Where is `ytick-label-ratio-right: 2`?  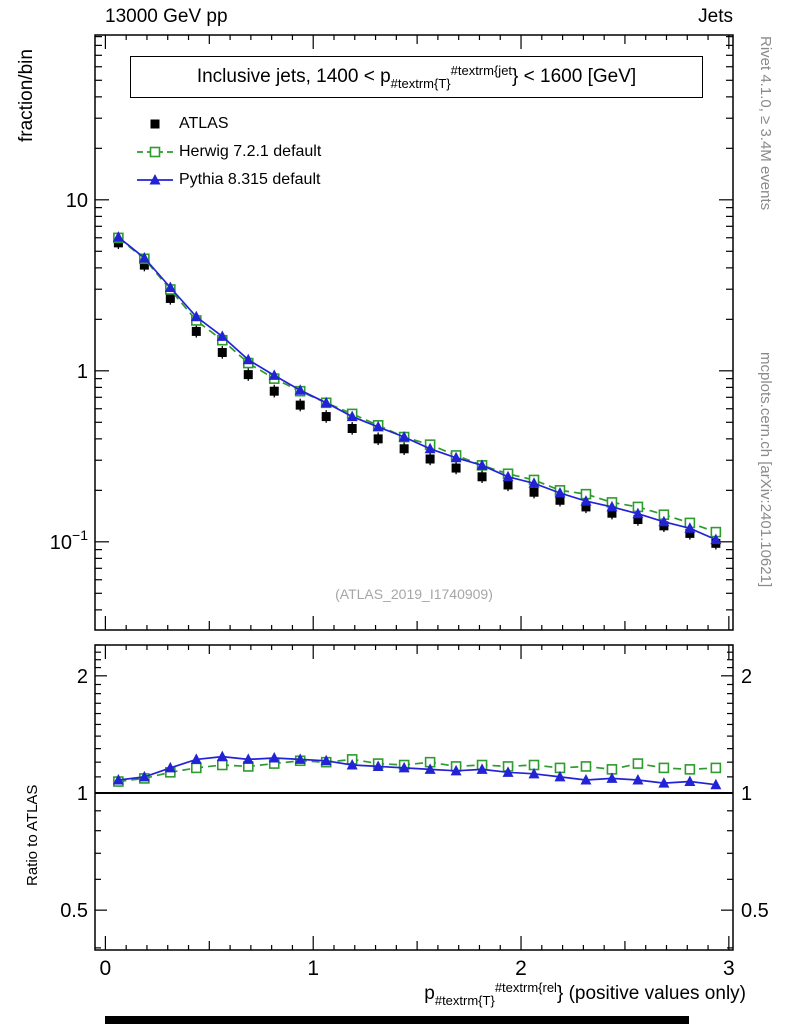 ytick-label-ratio-right: 2 is located at coordinates (746, 677).